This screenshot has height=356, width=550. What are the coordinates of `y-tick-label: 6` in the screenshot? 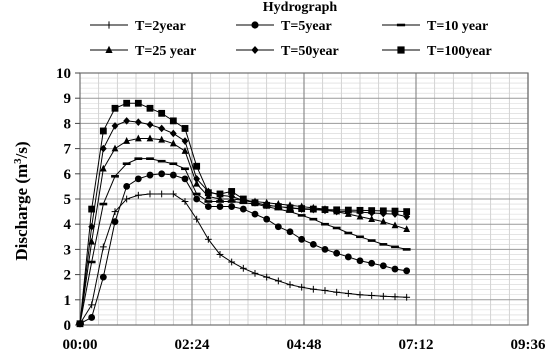 It's located at (68, 175).